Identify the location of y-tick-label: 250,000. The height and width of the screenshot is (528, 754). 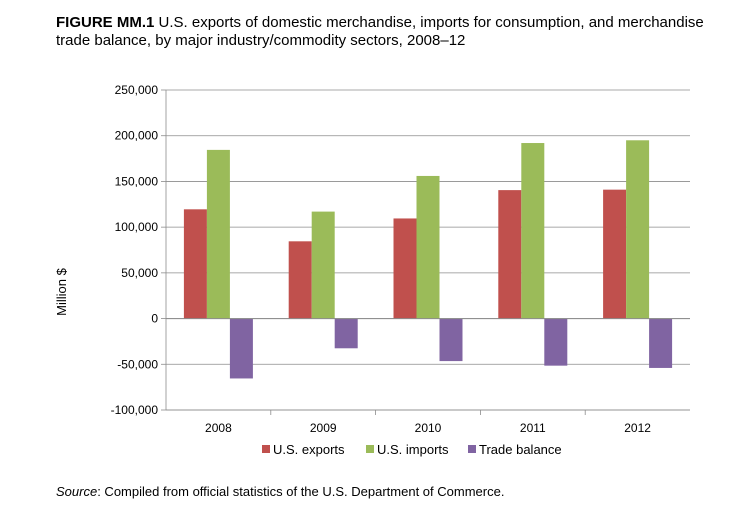
(137, 90).